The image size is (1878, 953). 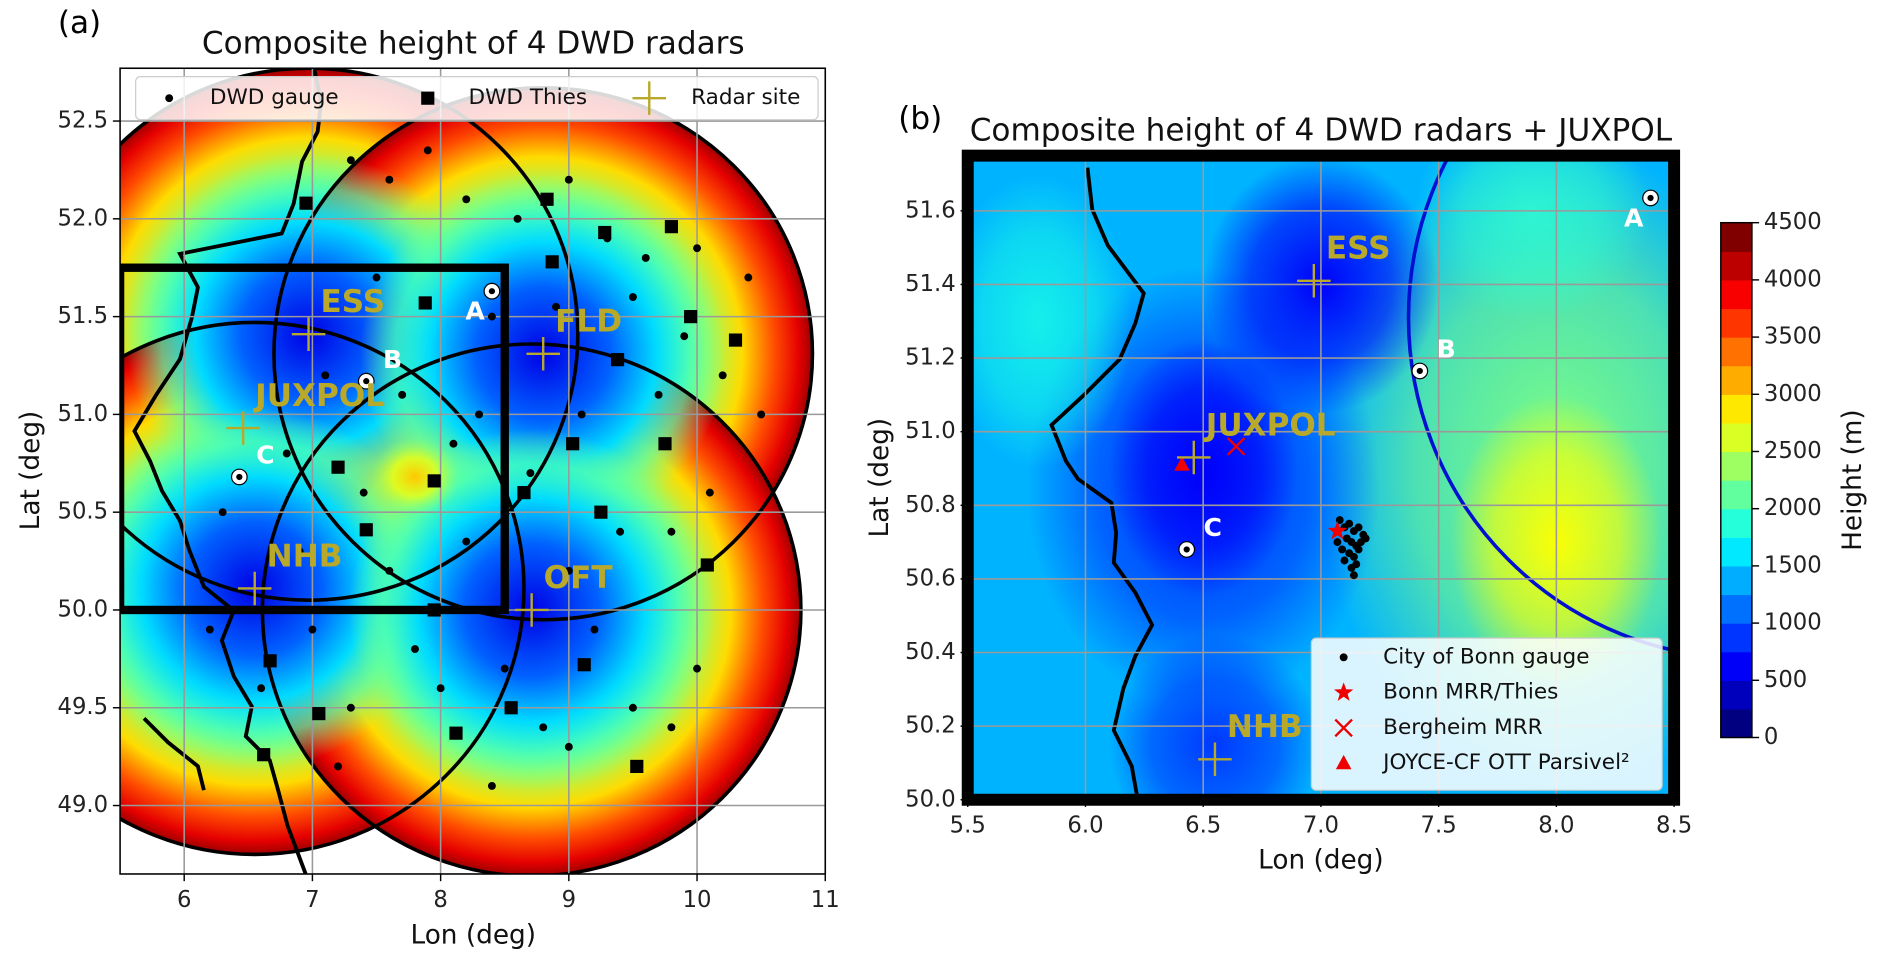 What do you see at coordinates (1785, 680) in the screenshot?
I see `colorbar-tick-label: 500` at bounding box center [1785, 680].